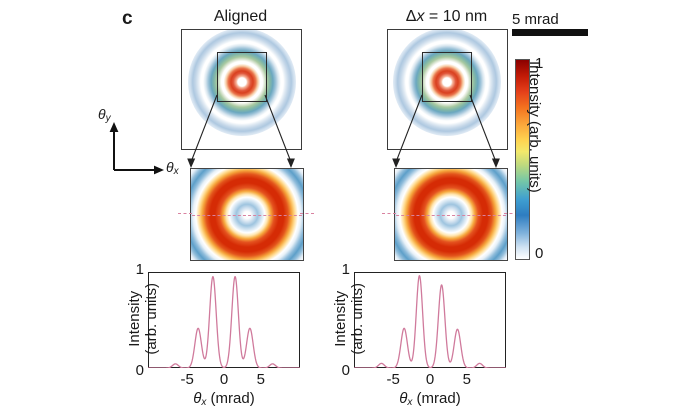 The image size is (700, 420). What do you see at coordinates (511, 213) in the screenshot?
I see `cut-line-extension-right-b` at bounding box center [511, 213].